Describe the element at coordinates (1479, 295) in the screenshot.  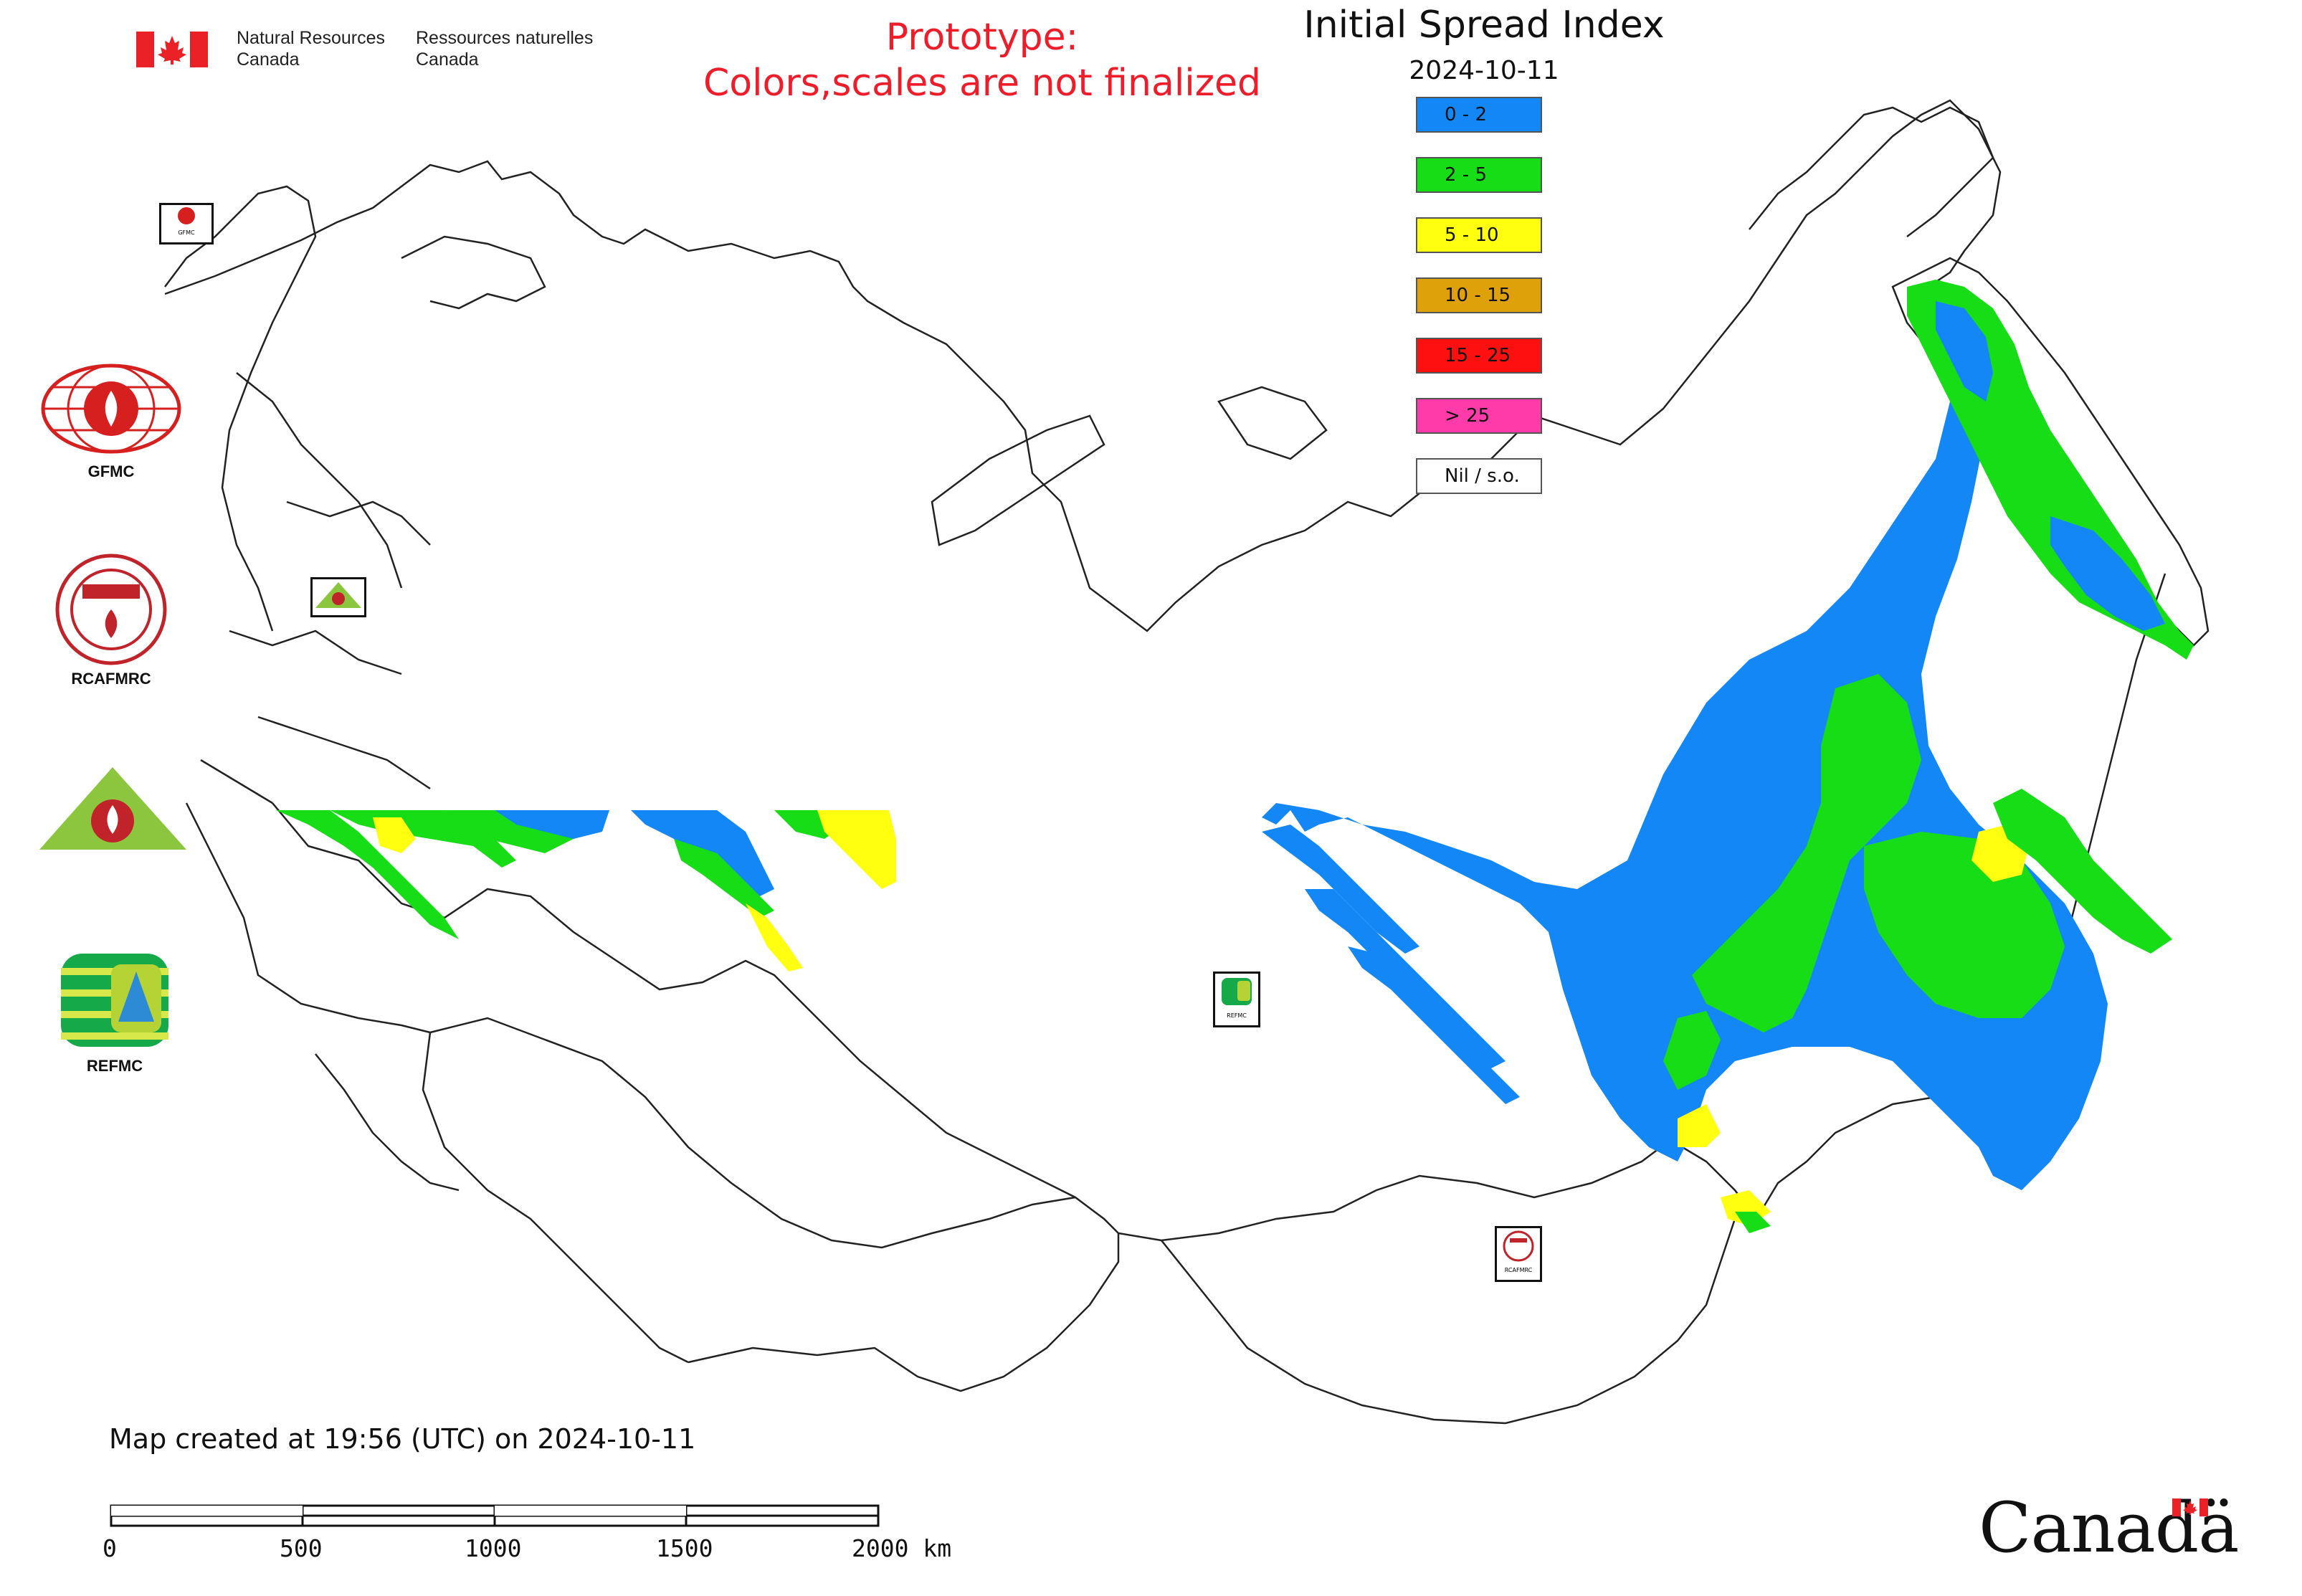
I see `legend-item: 10 - 15` at that location.